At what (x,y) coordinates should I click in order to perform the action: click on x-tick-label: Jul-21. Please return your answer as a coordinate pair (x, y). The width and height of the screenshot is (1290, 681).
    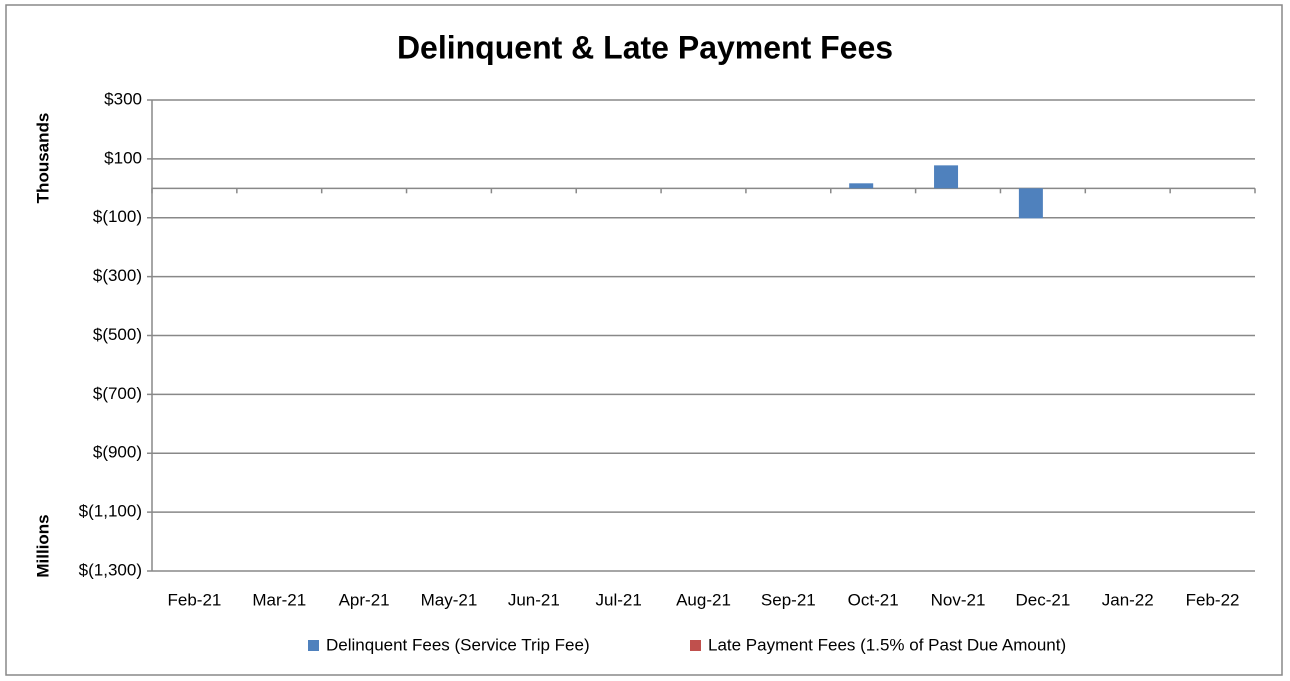
    Looking at the image, I should click on (618, 599).